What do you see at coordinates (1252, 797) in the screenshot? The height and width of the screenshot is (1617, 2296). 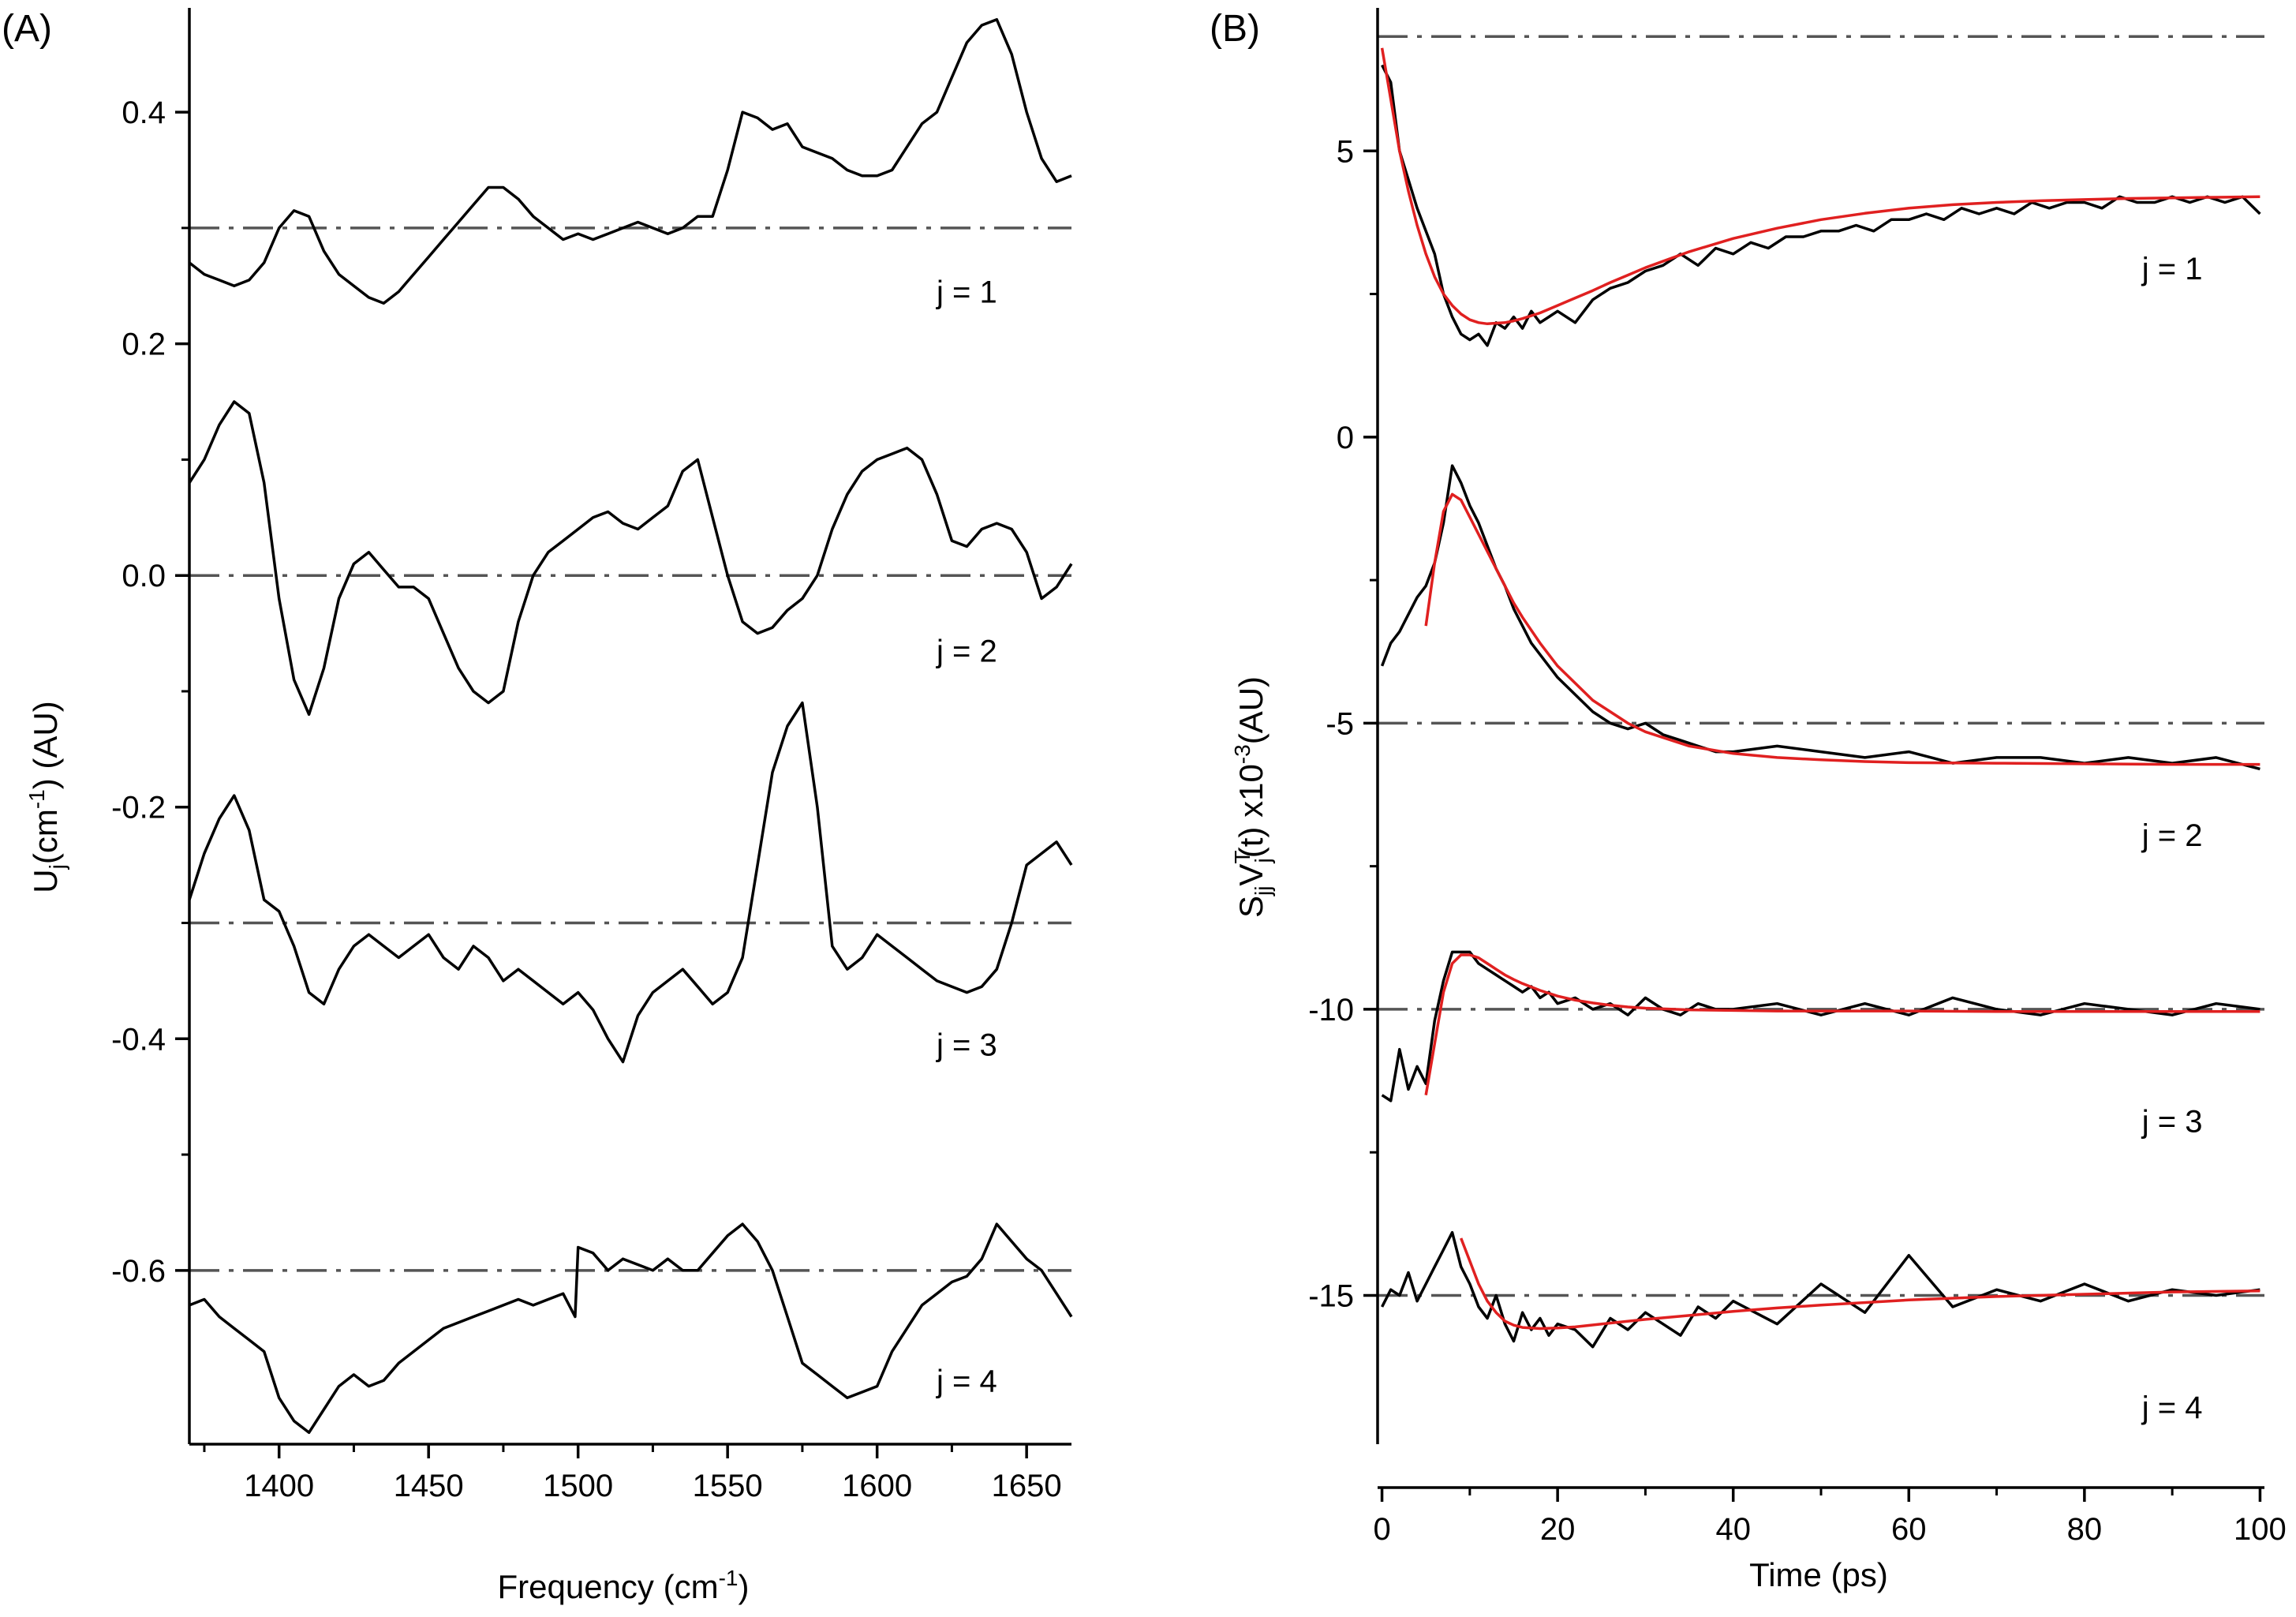 I see `panel-b-y-axis-title: SjjVTj(t) x10-3(AU)` at bounding box center [1252, 797].